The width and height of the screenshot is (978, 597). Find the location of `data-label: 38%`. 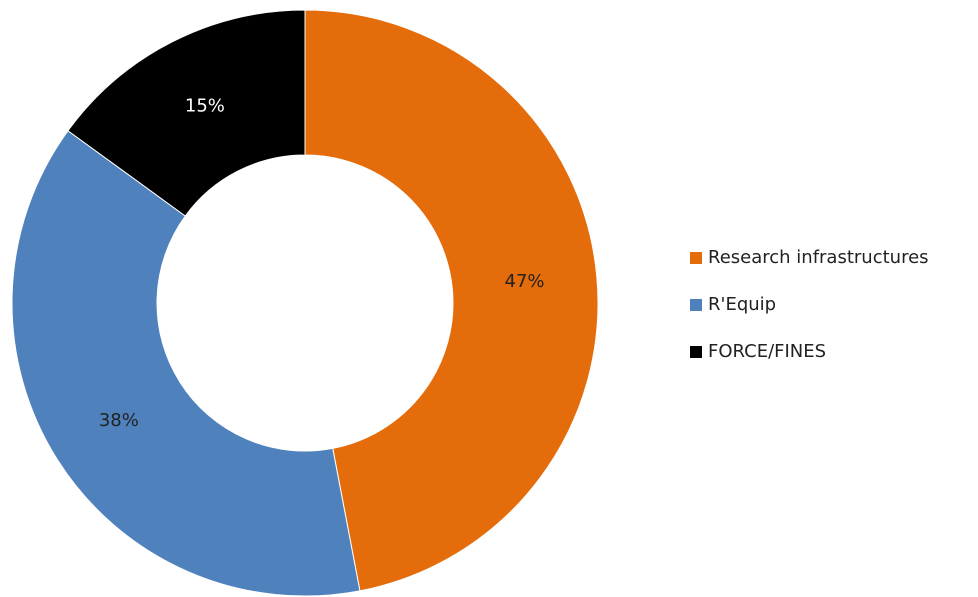

data-label: 38% is located at coordinates (119, 420).